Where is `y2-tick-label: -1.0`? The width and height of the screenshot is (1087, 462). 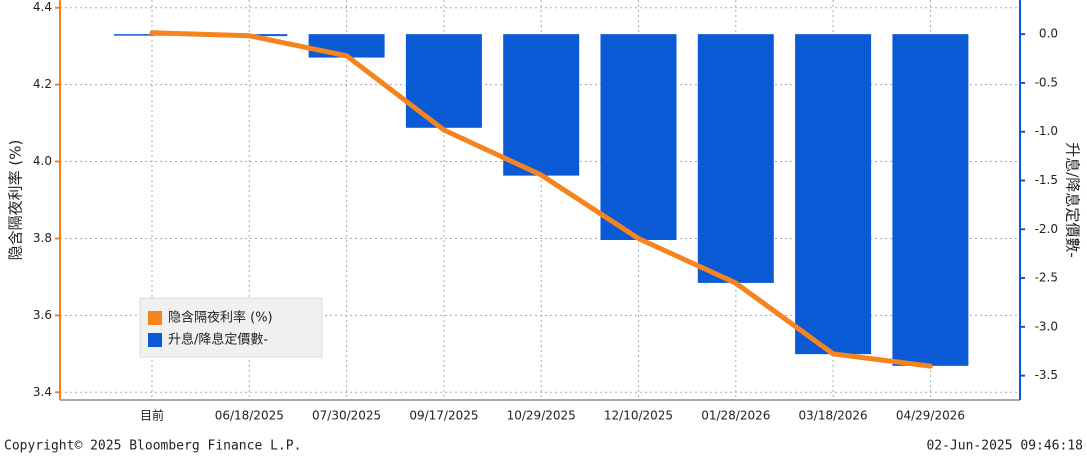
y2-tick-label: -1.0 is located at coordinates (1046, 131).